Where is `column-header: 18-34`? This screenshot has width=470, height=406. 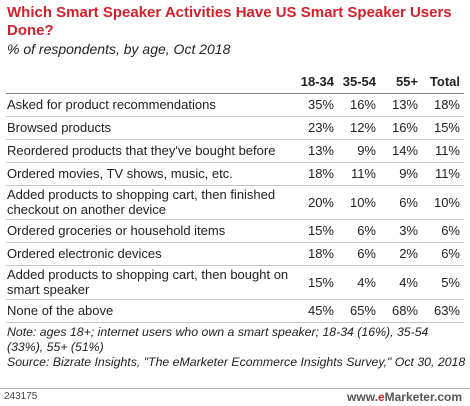 column-header: 18-34 is located at coordinates (317, 81).